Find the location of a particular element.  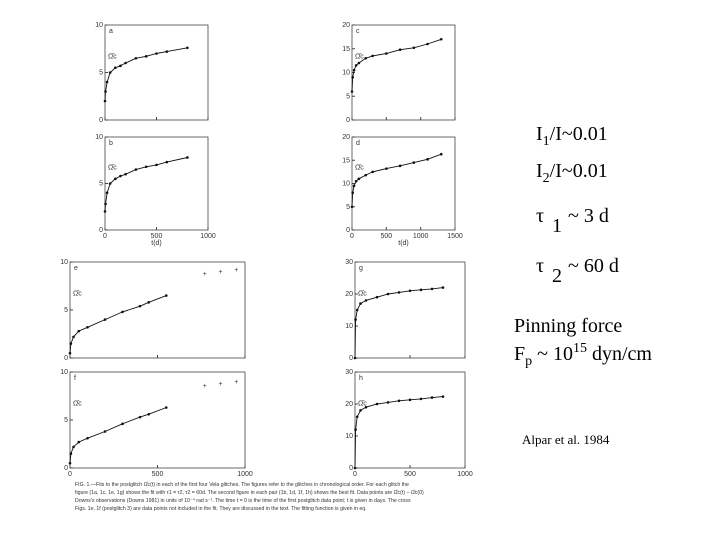

y-tick-label: 20 is located at coordinates (346, 25).